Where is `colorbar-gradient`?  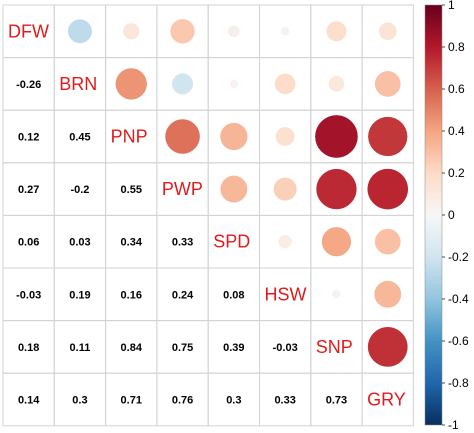 colorbar-gradient is located at coordinates (433, 215).